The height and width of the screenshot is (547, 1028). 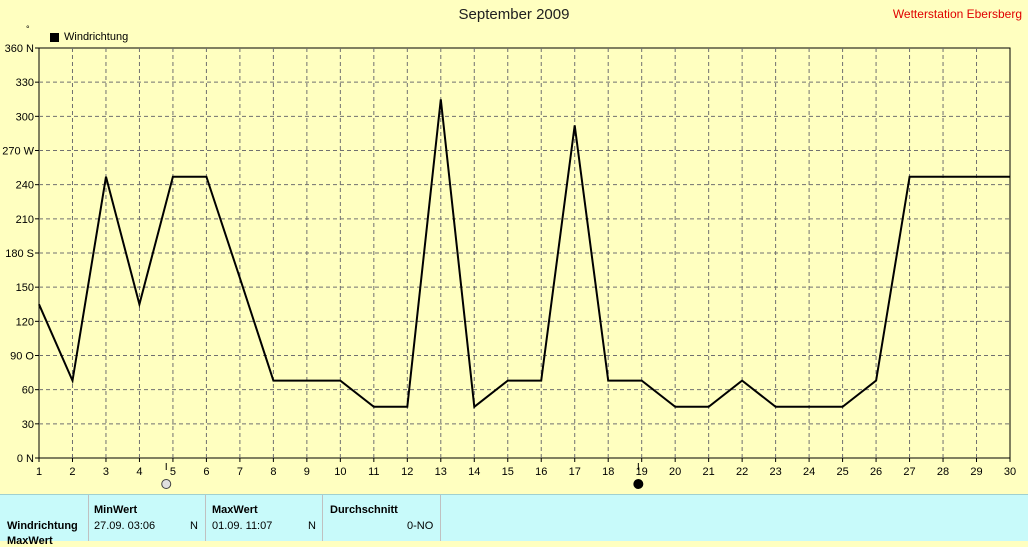 What do you see at coordinates (420, 526) in the screenshot?
I see `avg-value: 0-NO` at bounding box center [420, 526].